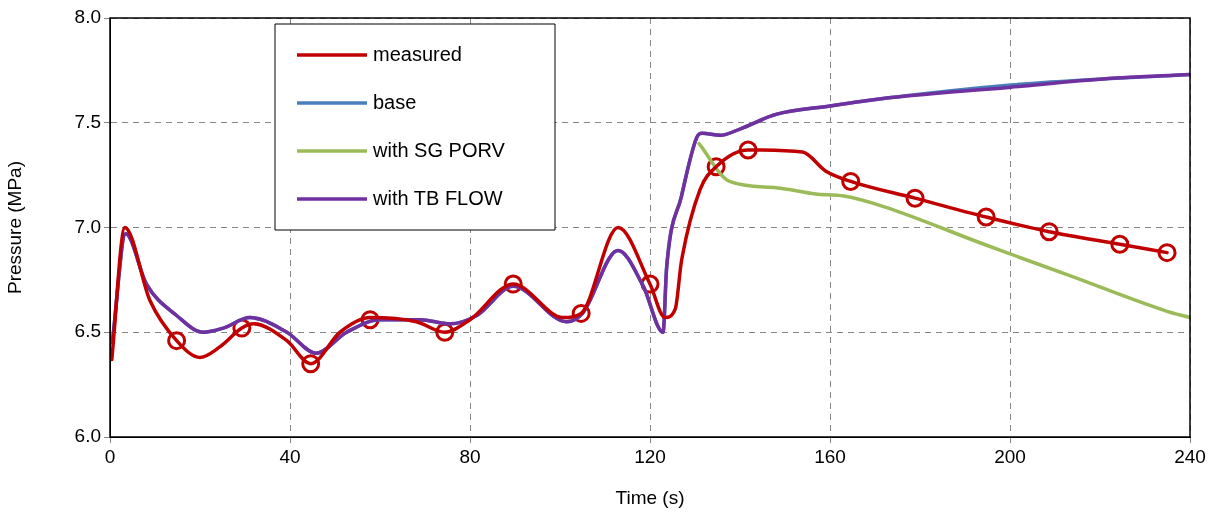  I want to click on x-tick-label: 120, so click(650, 456).